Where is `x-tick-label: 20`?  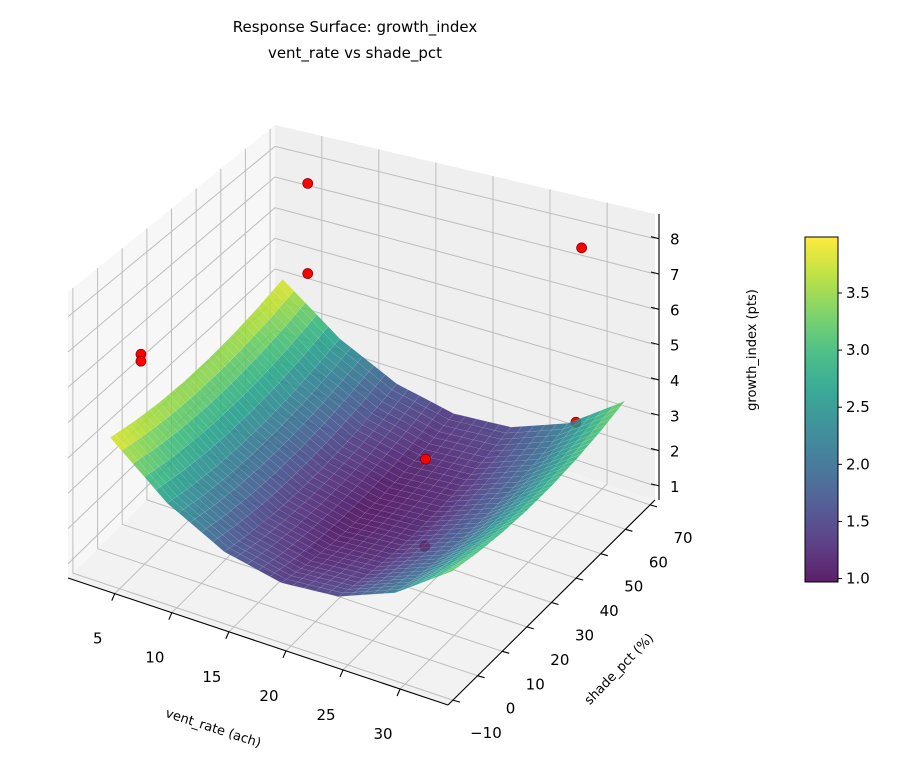 x-tick-label: 20 is located at coordinates (268, 696).